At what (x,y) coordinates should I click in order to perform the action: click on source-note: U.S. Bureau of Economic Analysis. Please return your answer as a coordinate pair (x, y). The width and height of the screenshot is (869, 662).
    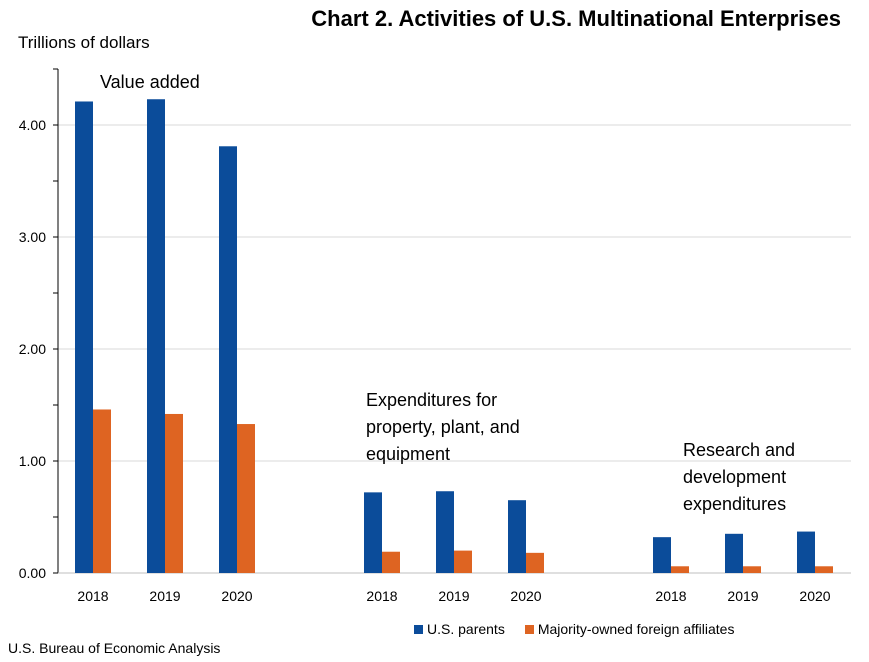
    Looking at the image, I should click on (114, 648).